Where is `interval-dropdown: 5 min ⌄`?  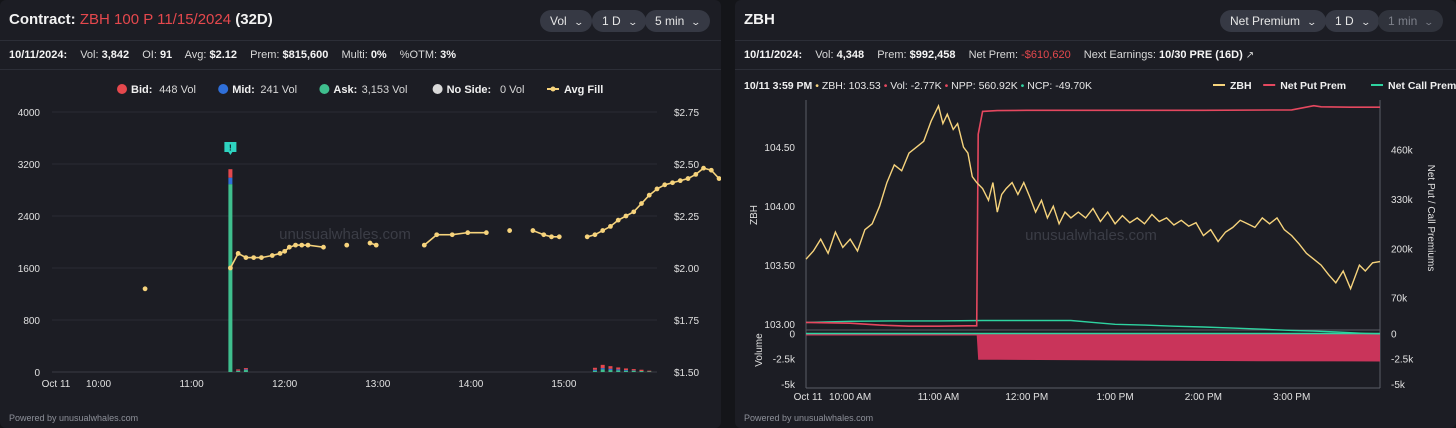 interval-dropdown: 5 min ⌄ is located at coordinates (677, 21).